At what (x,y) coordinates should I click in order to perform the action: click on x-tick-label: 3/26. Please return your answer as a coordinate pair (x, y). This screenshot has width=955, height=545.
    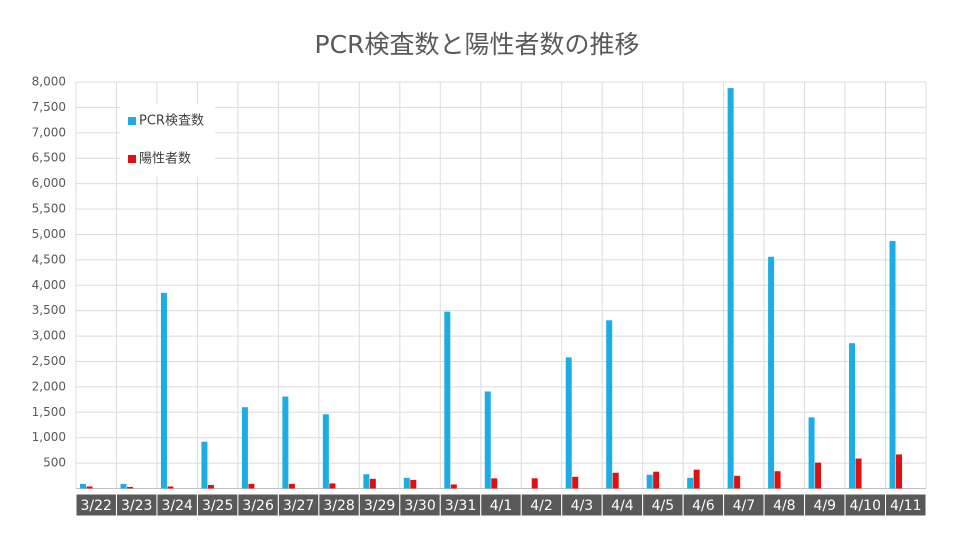
    Looking at the image, I should click on (258, 506).